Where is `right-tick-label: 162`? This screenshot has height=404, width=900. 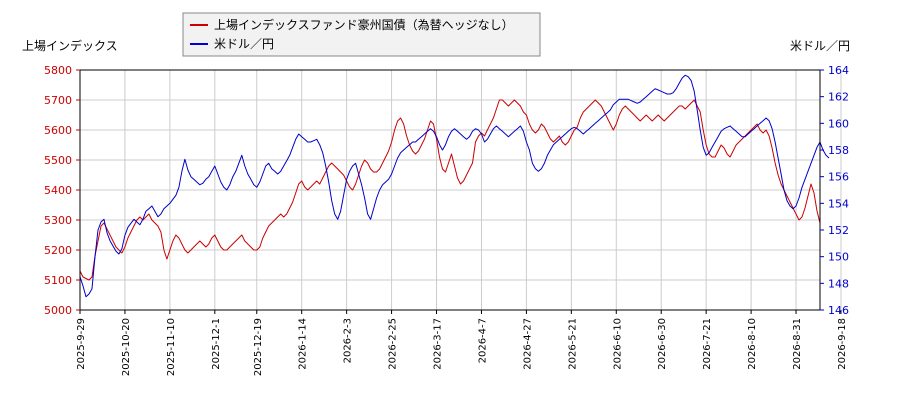 right-tick-label: 162 is located at coordinates (838, 97).